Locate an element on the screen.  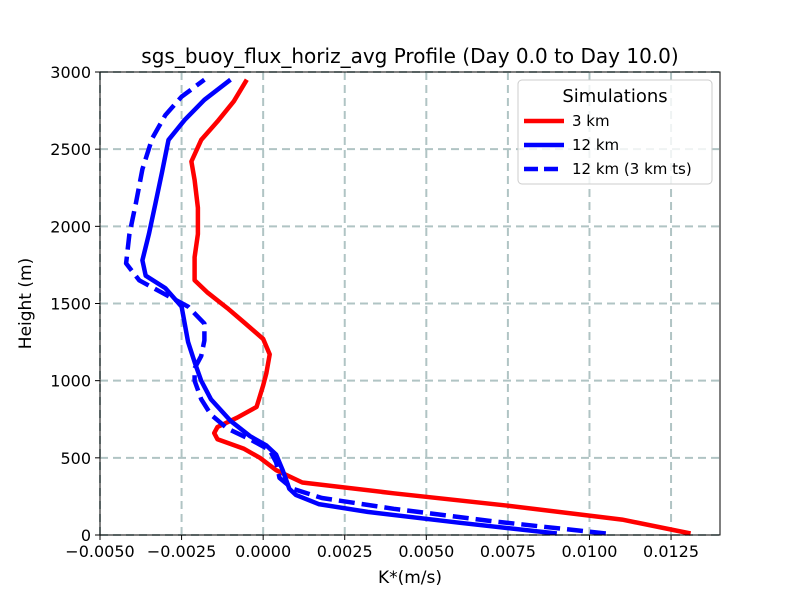
legend-label: 3 km is located at coordinates (591, 121).